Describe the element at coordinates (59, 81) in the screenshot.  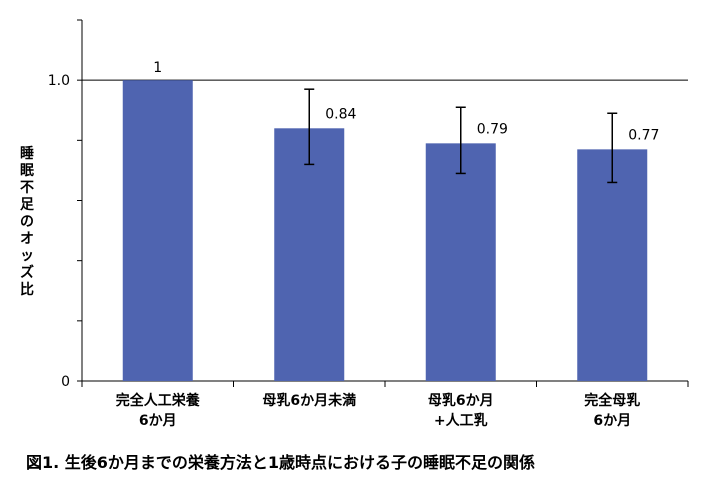
I see `y-tick-label: 1.0` at that location.